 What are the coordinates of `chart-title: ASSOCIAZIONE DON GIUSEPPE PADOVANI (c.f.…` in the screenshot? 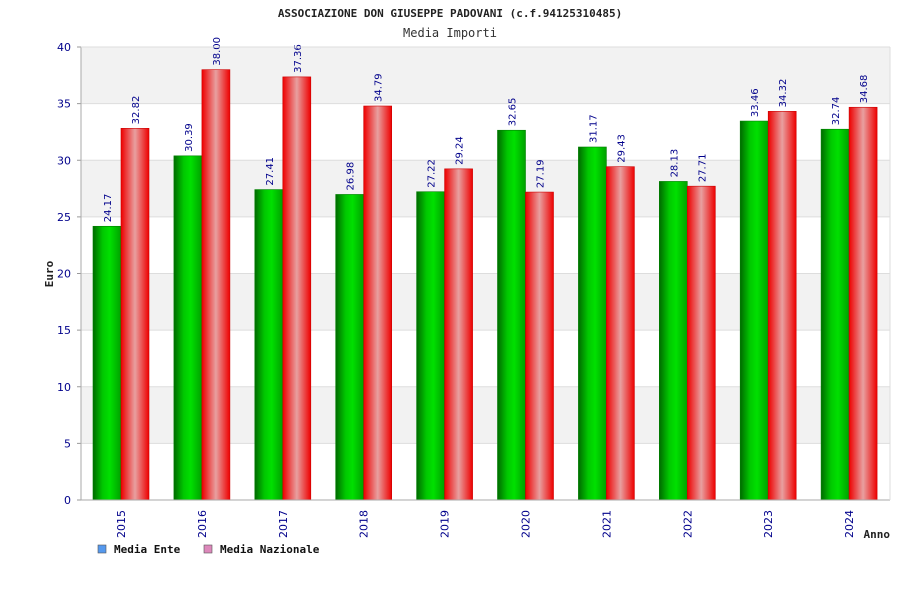 It's located at (450, 13).